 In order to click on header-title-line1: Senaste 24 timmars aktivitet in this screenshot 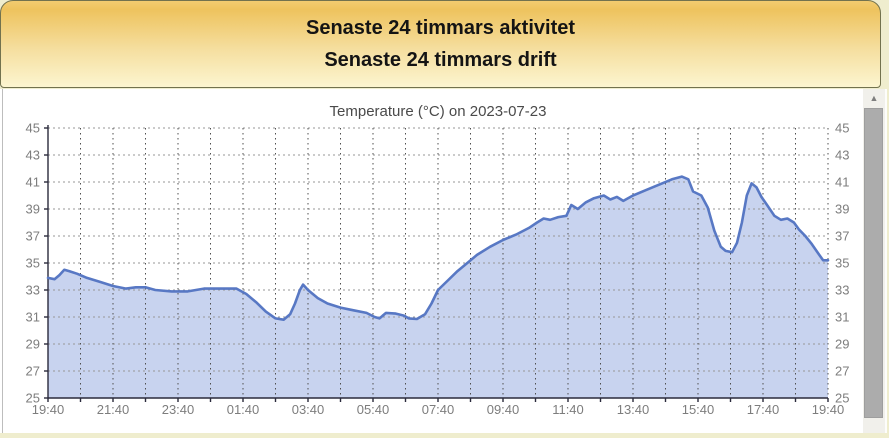, I will do `click(440, 28)`.